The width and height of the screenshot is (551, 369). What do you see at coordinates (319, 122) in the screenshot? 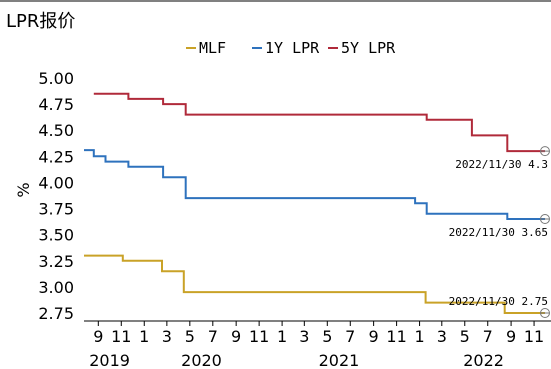
I see `series-line-5y-lpr` at bounding box center [319, 122].